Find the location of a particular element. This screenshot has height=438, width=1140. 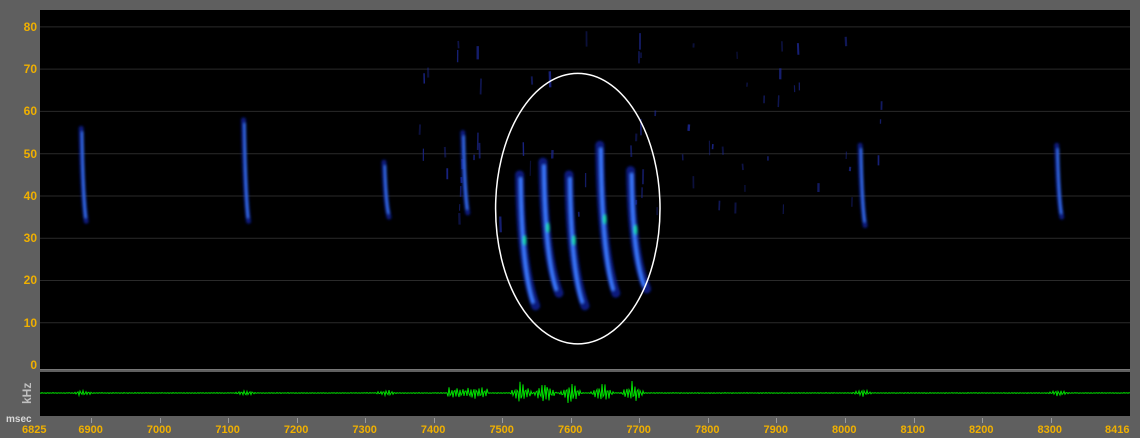

y-unit-label: kHz is located at coordinates (27, 393).